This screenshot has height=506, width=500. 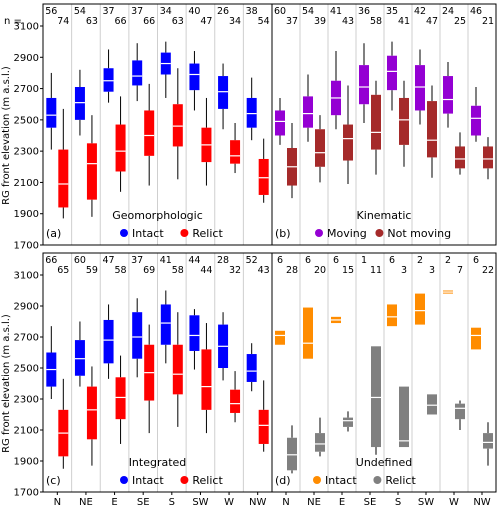 What do you see at coordinates (283, 233) in the screenshot?
I see `panel-label: (b)` at bounding box center [283, 233].